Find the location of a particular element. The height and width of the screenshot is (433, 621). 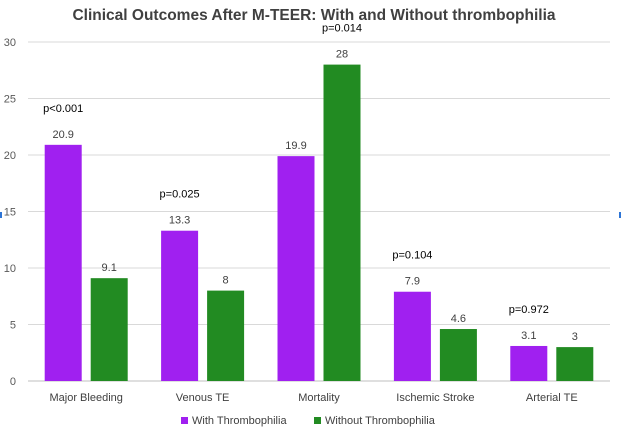

bar-with-thrombophilia-mortality is located at coordinates (296, 268).